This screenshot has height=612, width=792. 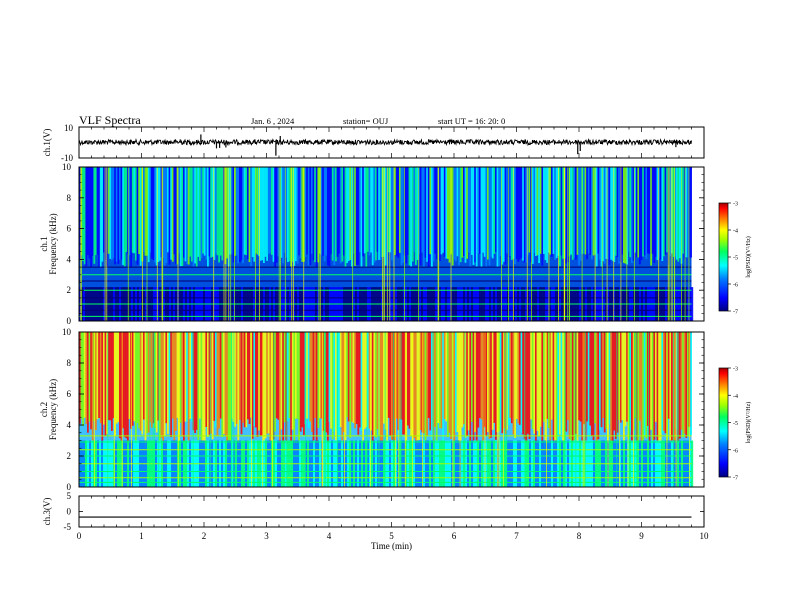 I want to click on ch1-waveform-line, so click(x=385, y=142).